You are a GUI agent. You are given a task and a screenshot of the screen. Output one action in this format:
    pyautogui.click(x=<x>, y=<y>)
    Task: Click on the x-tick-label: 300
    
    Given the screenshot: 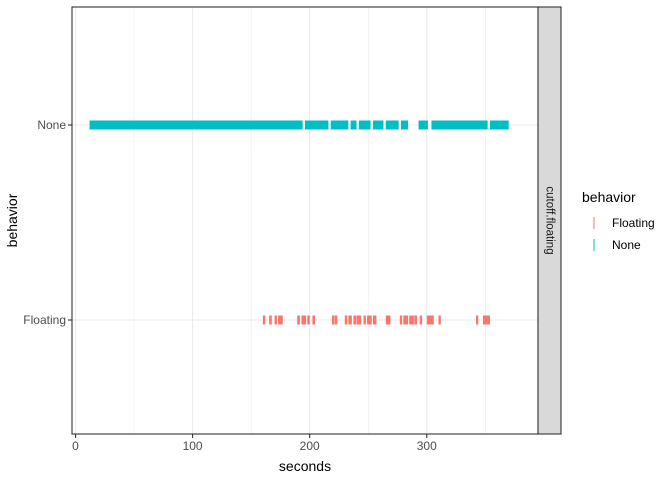 What is the action you would take?
    pyautogui.click(x=427, y=446)
    